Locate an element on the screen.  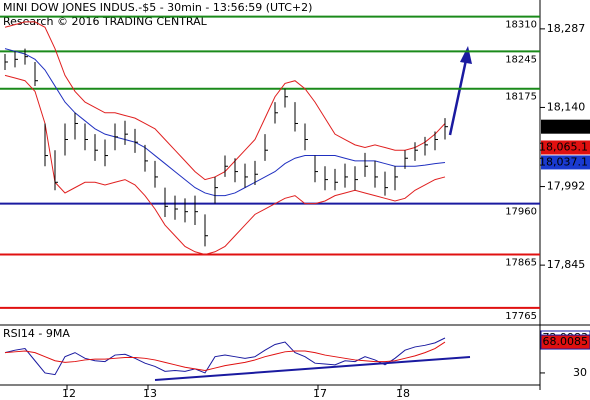
level-label: 17865 is located at coordinates (521, 262).